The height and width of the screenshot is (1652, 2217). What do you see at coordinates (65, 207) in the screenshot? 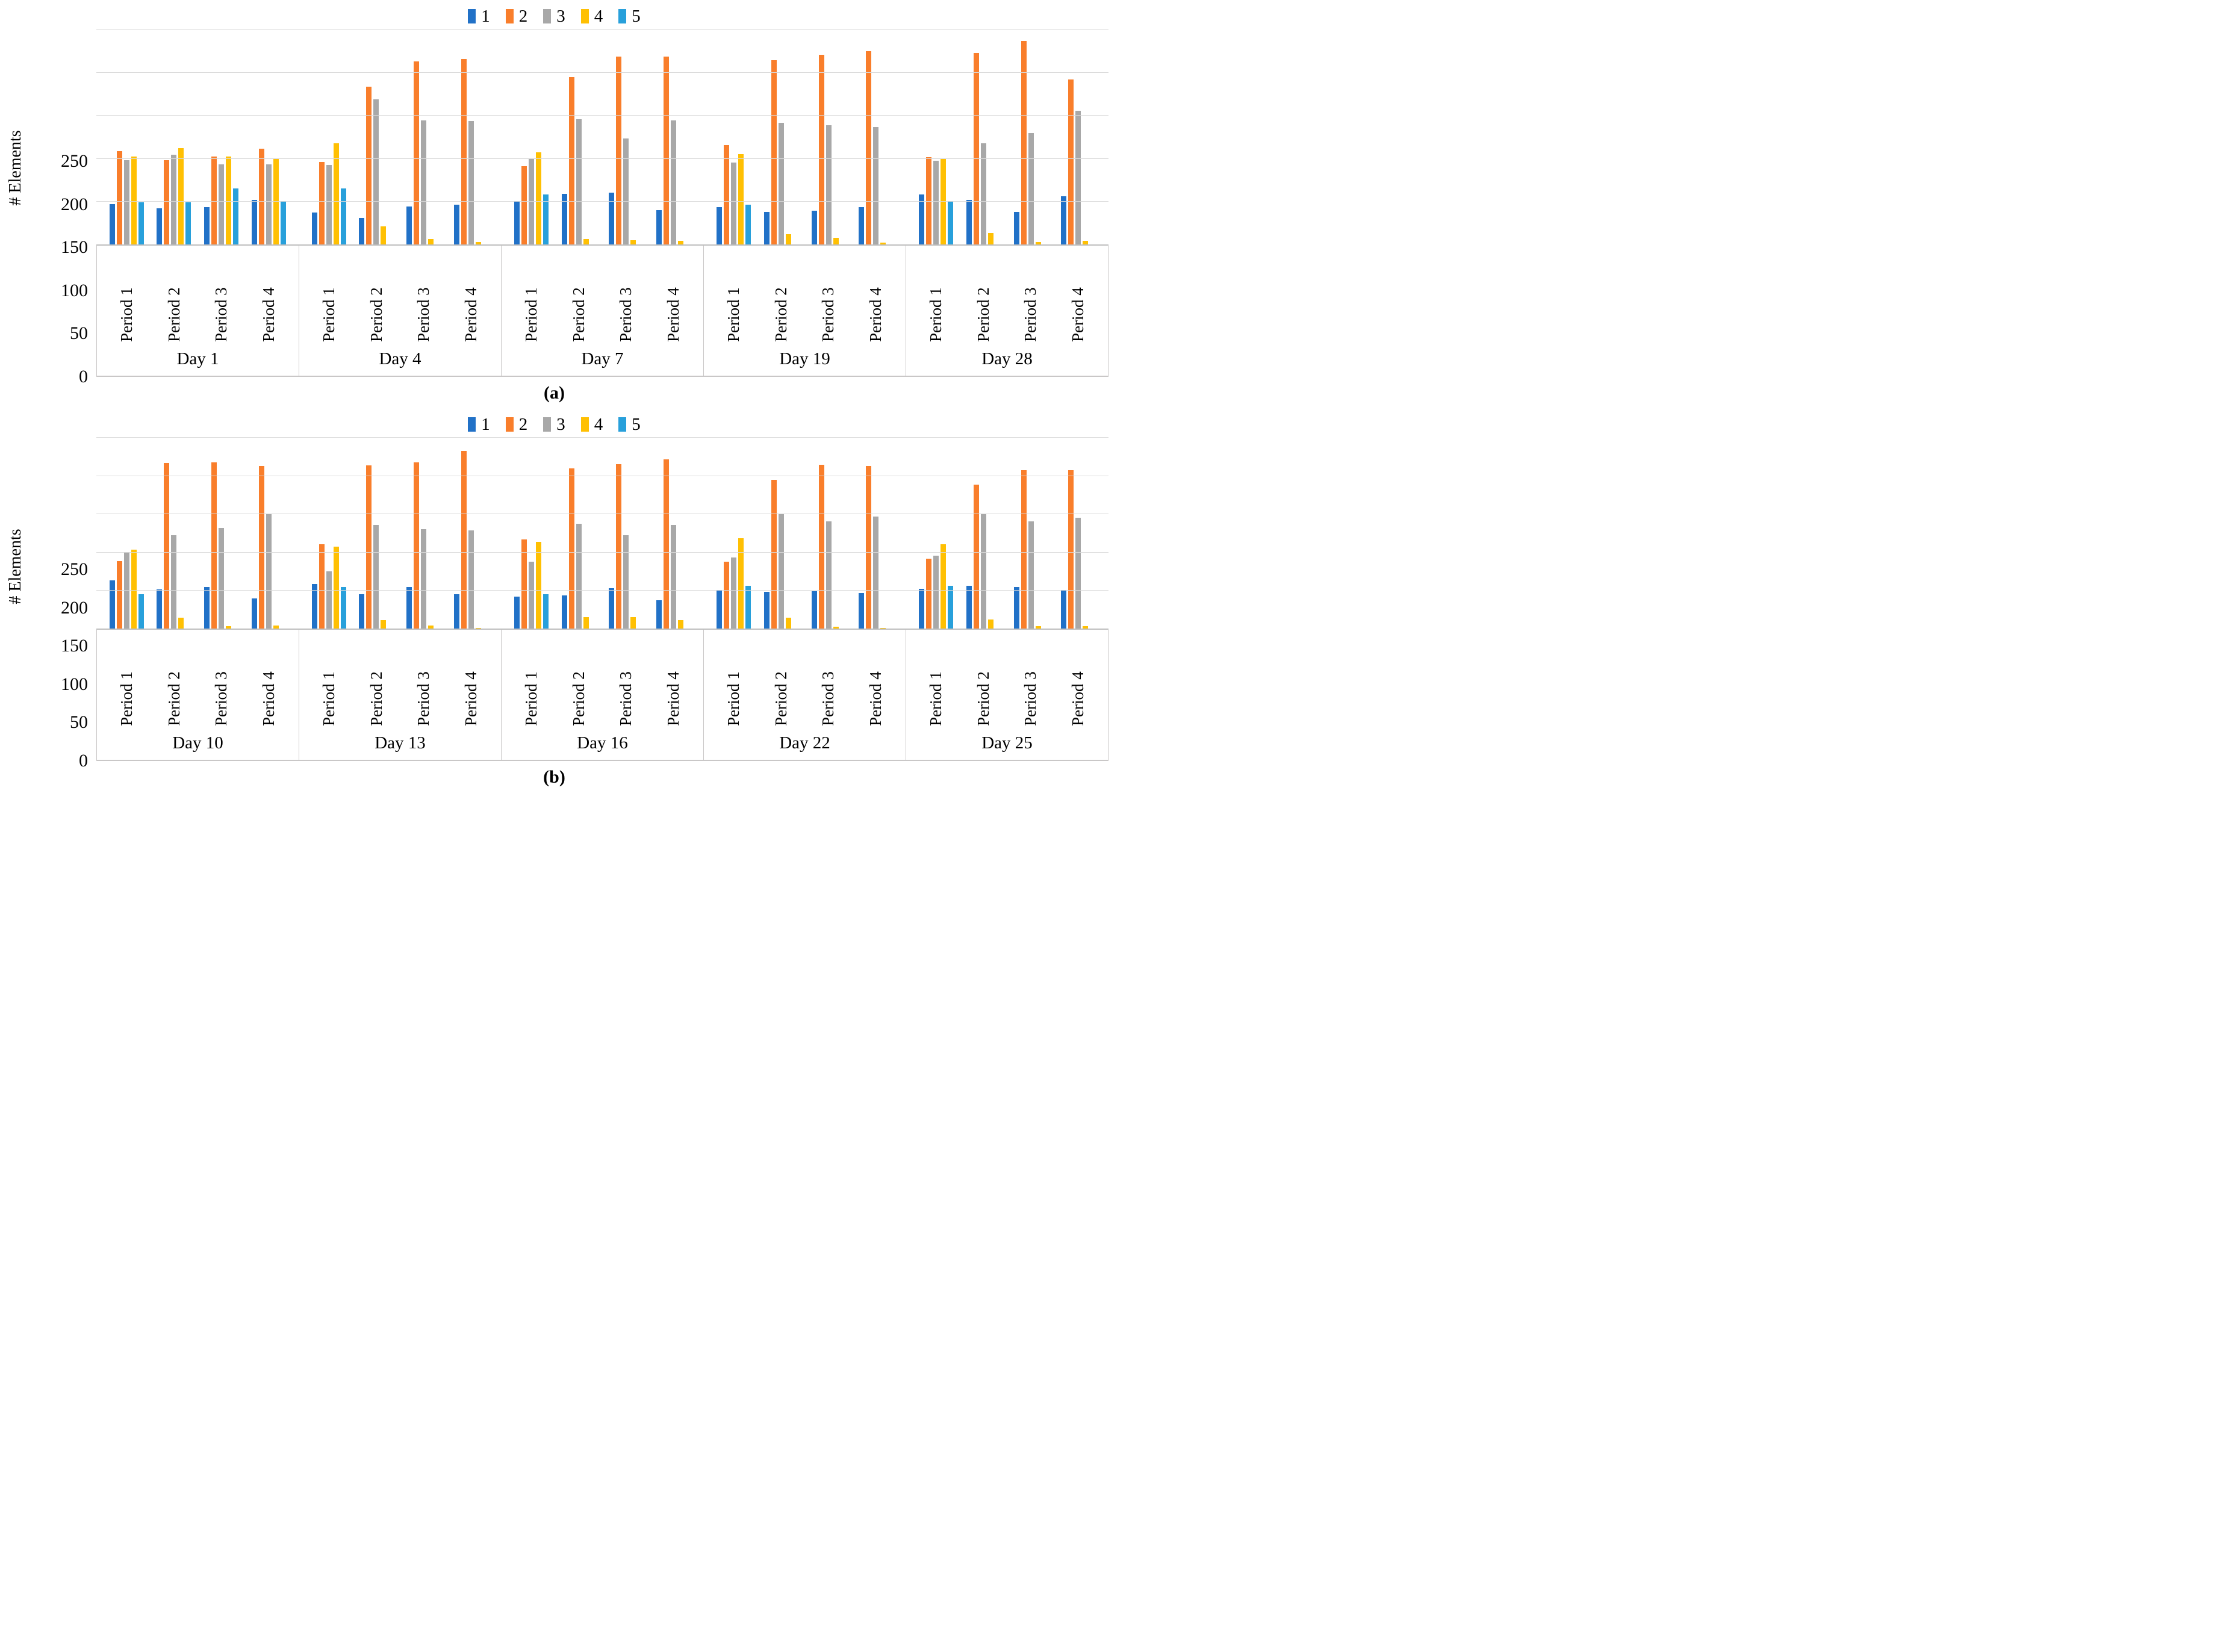
I see `y-axis-ticks: 0 50 100 150 200 250` at bounding box center [65, 207].